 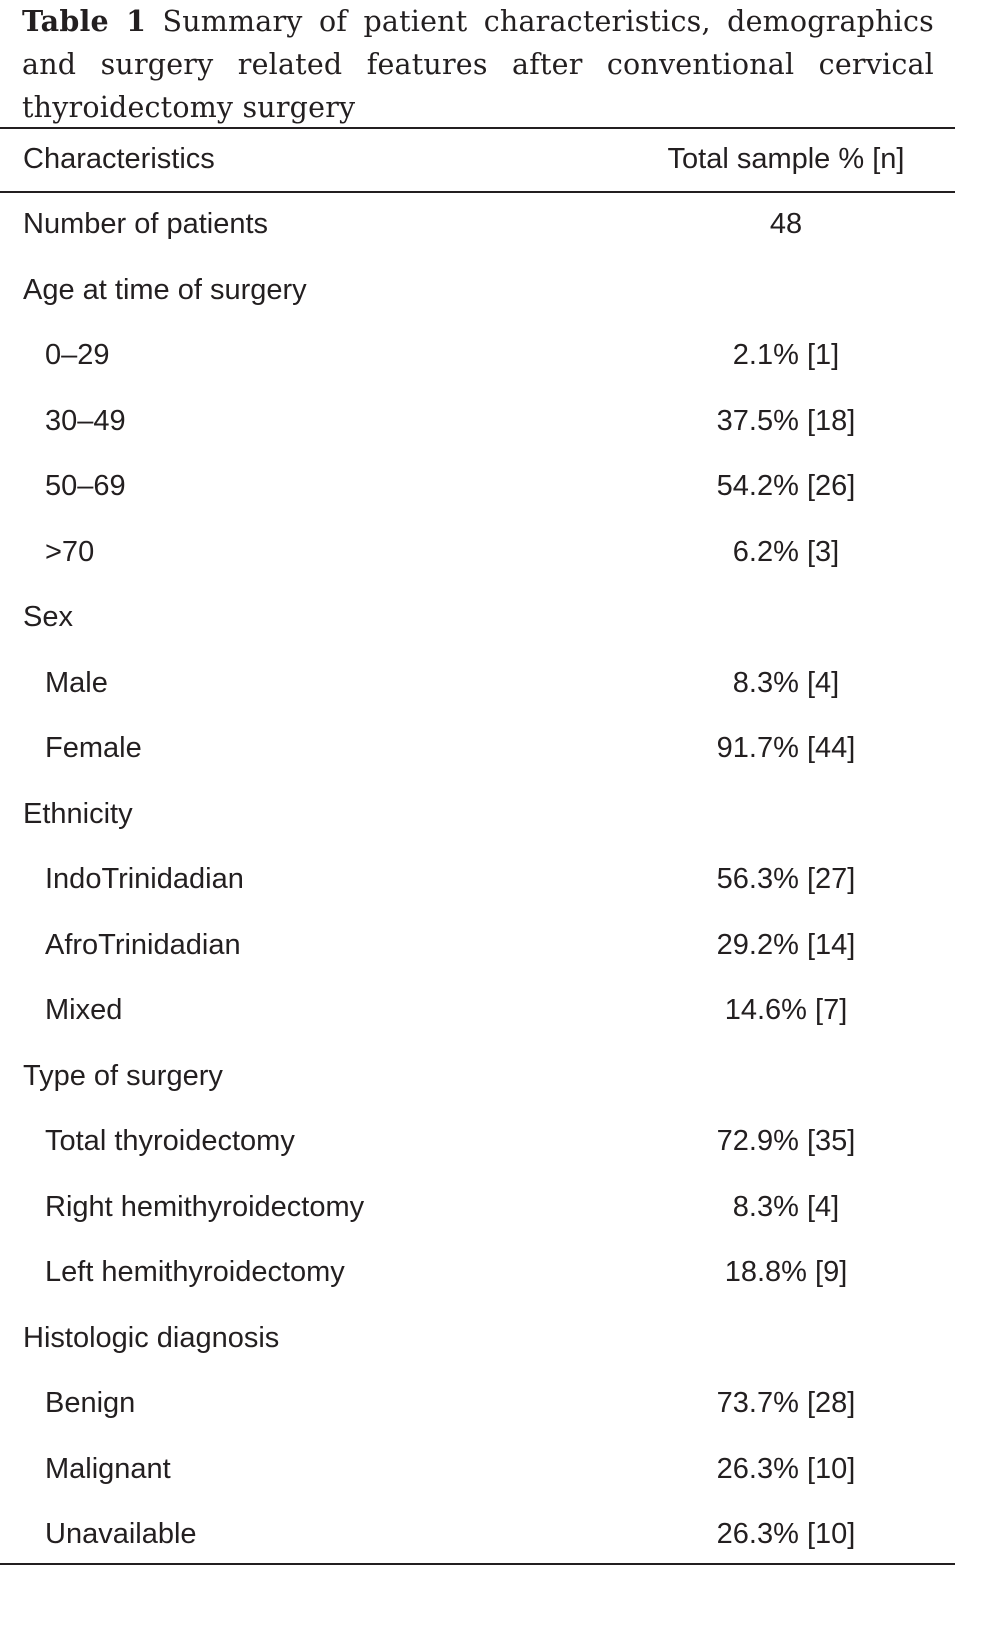 I want to click on row-value: 29.2% [14], so click(x=786, y=944).